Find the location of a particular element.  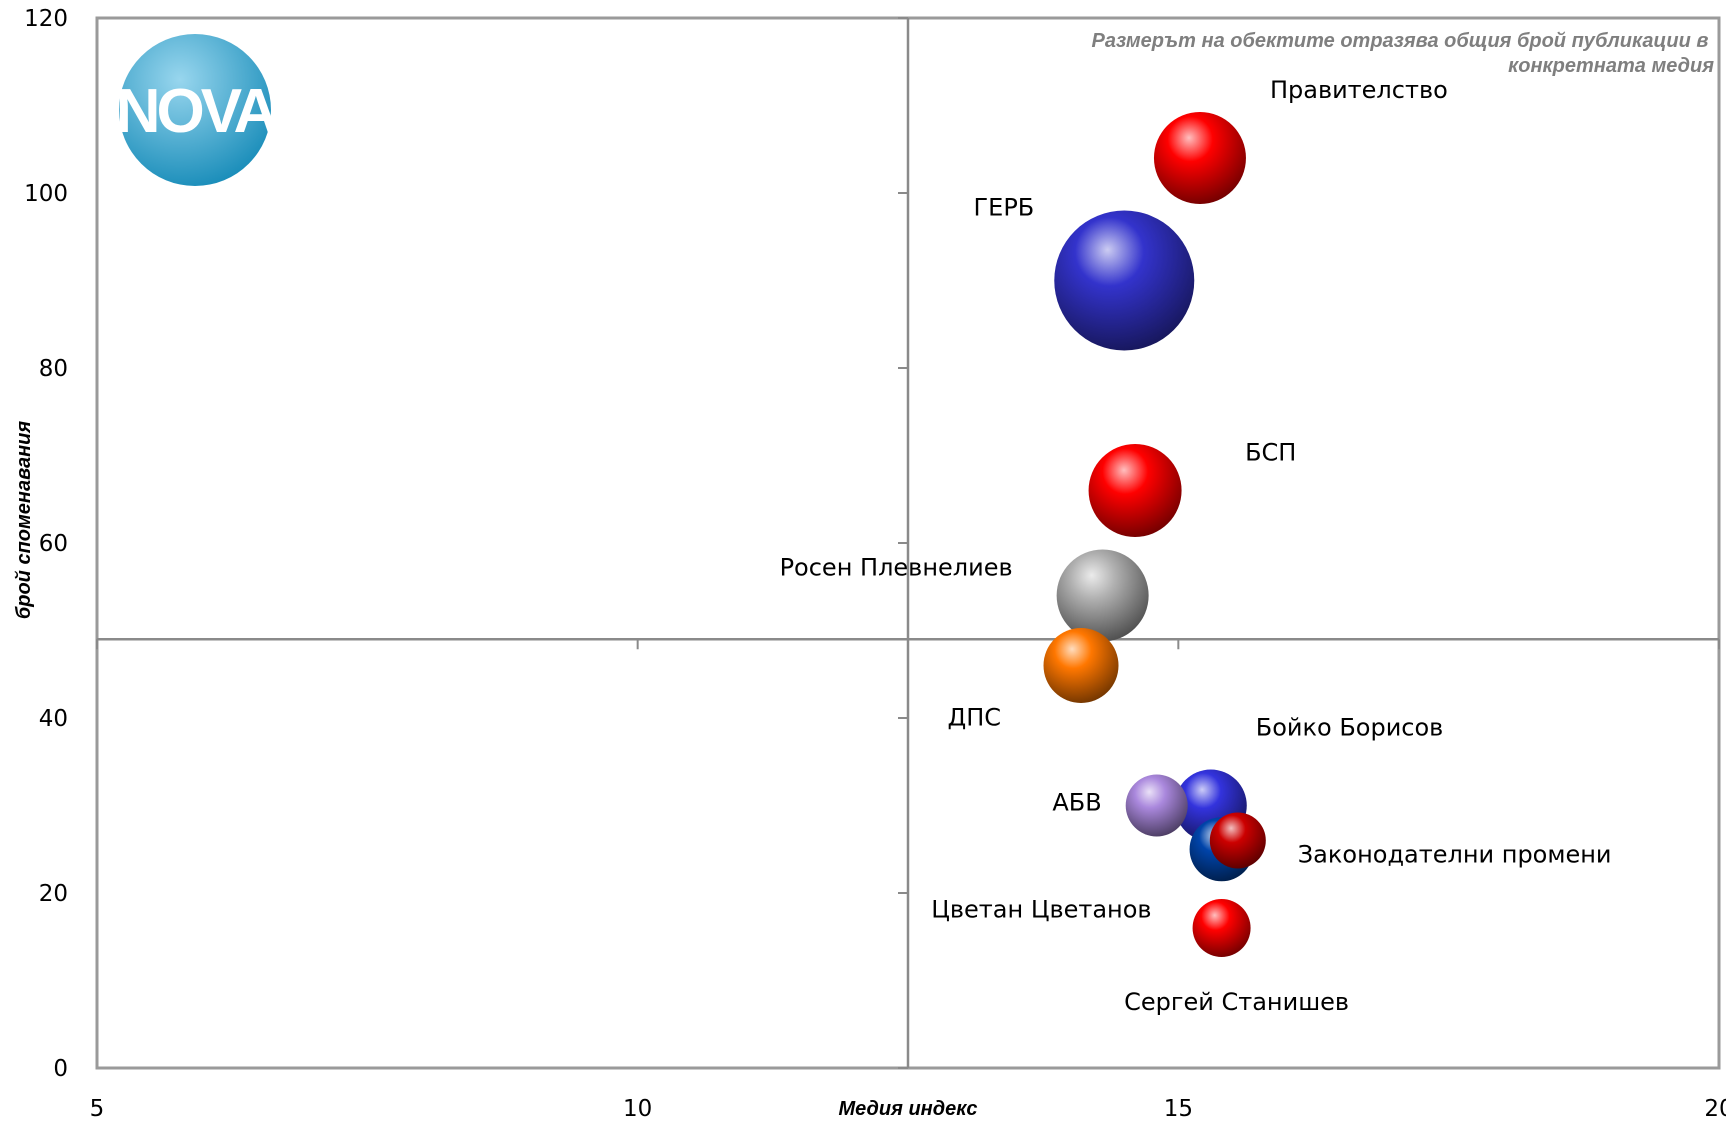

nova-logo-text: NOVA is located at coordinates (197, 111).